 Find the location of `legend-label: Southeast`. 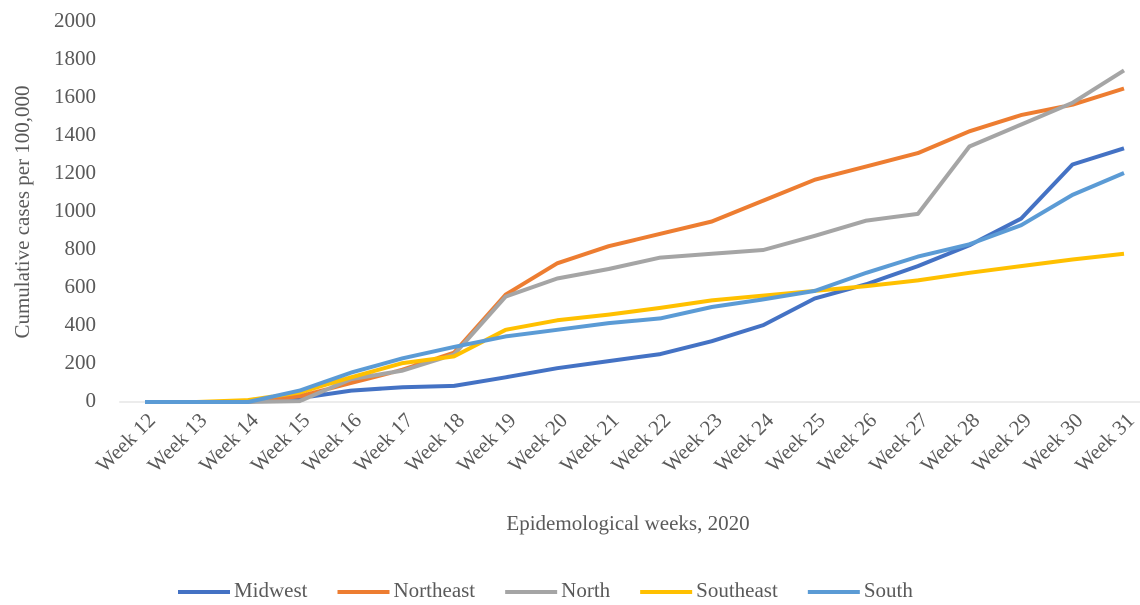

legend-label: Southeast is located at coordinates (737, 590).